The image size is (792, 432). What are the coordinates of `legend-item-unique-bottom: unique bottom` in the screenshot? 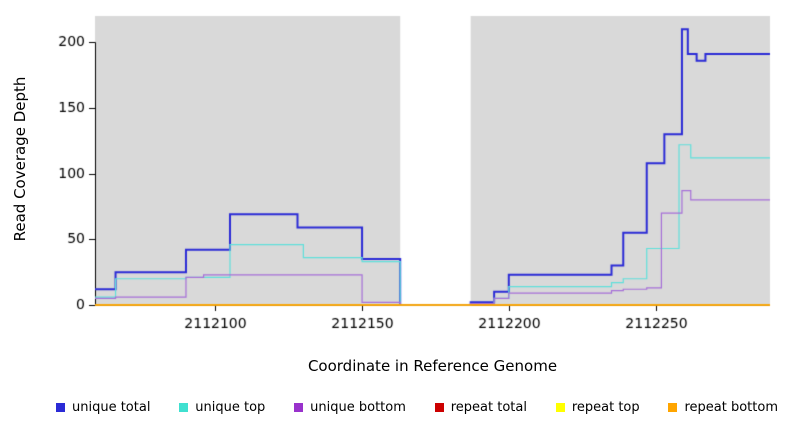 It's located at (350, 407).